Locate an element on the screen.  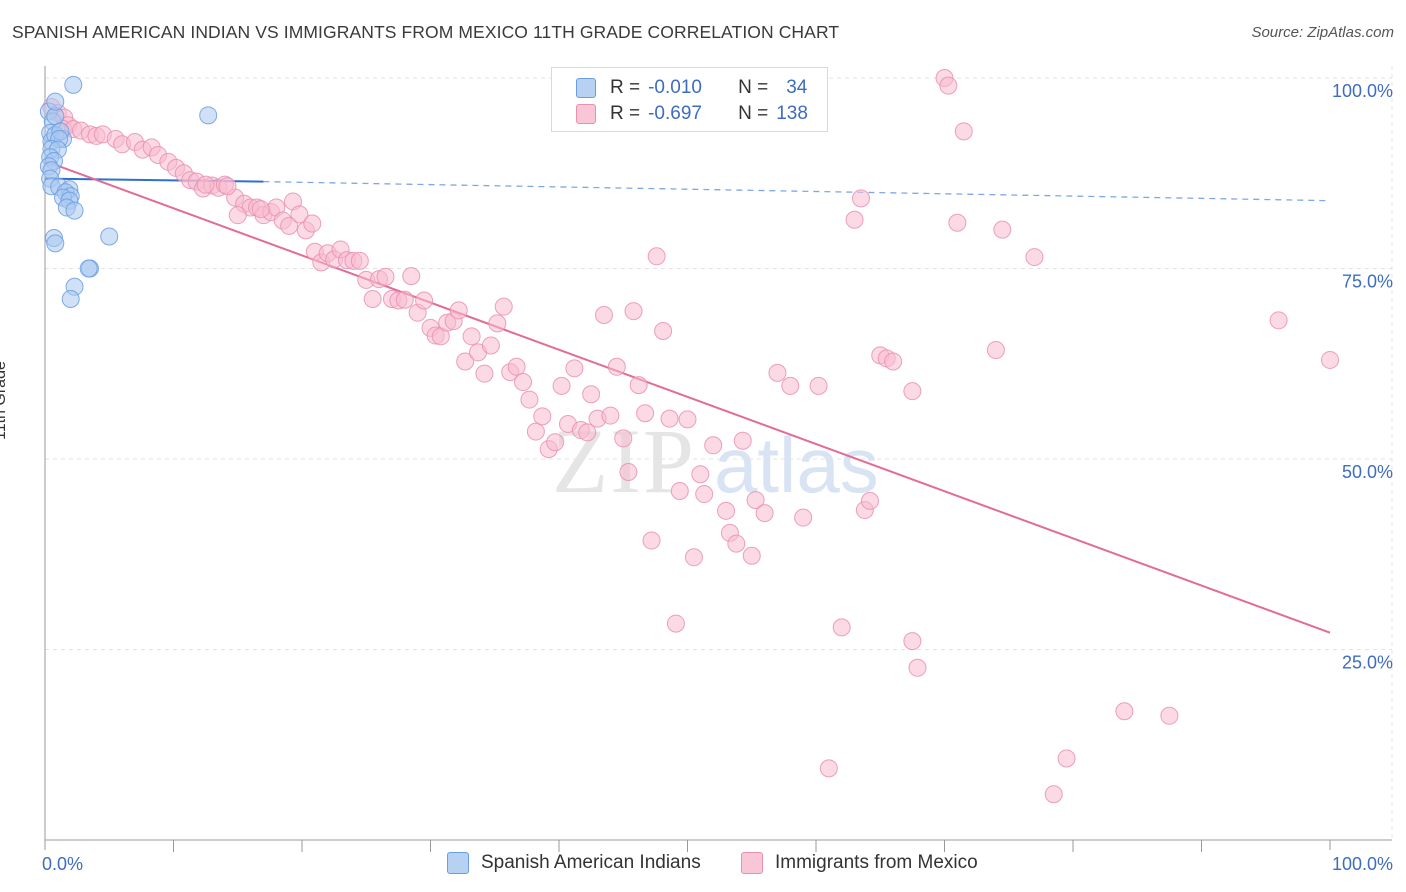
x-tick-label-start: 0.0% is located at coordinates (62, 864).